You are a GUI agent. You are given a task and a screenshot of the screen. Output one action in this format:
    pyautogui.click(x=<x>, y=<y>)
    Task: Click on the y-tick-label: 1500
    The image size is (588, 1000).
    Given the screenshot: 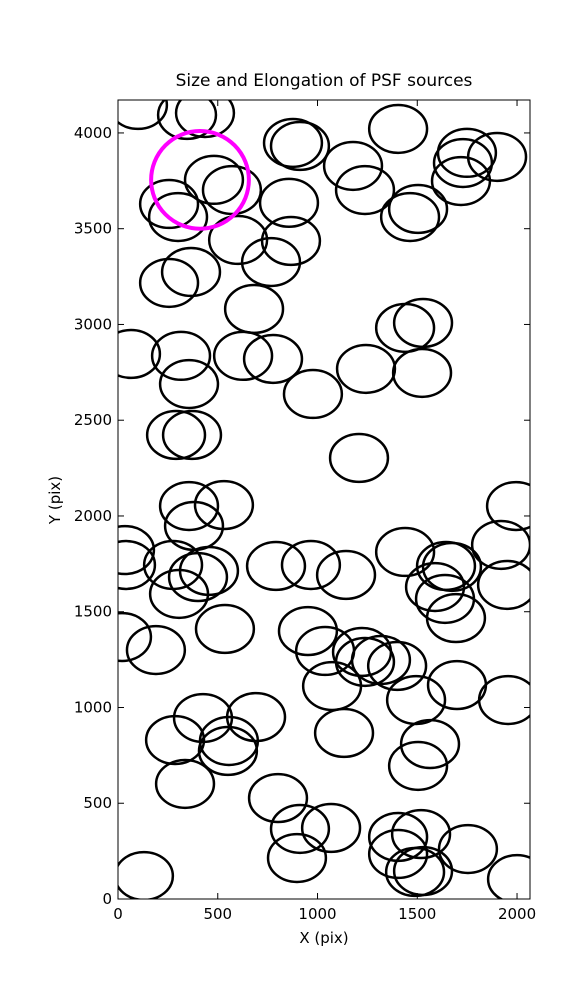 What is the action you would take?
    pyautogui.click(x=93, y=612)
    